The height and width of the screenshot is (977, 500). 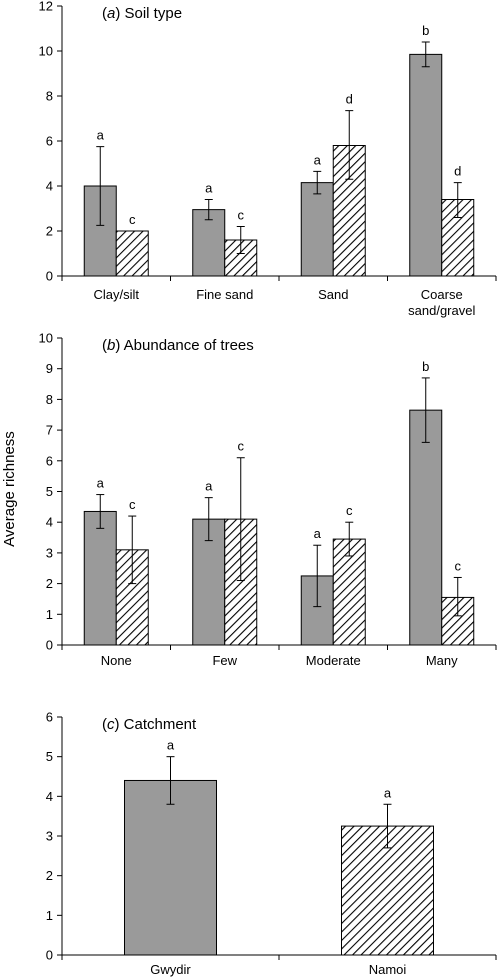 I want to click on y-axis-title: Average richness, so click(x=9, y=489).